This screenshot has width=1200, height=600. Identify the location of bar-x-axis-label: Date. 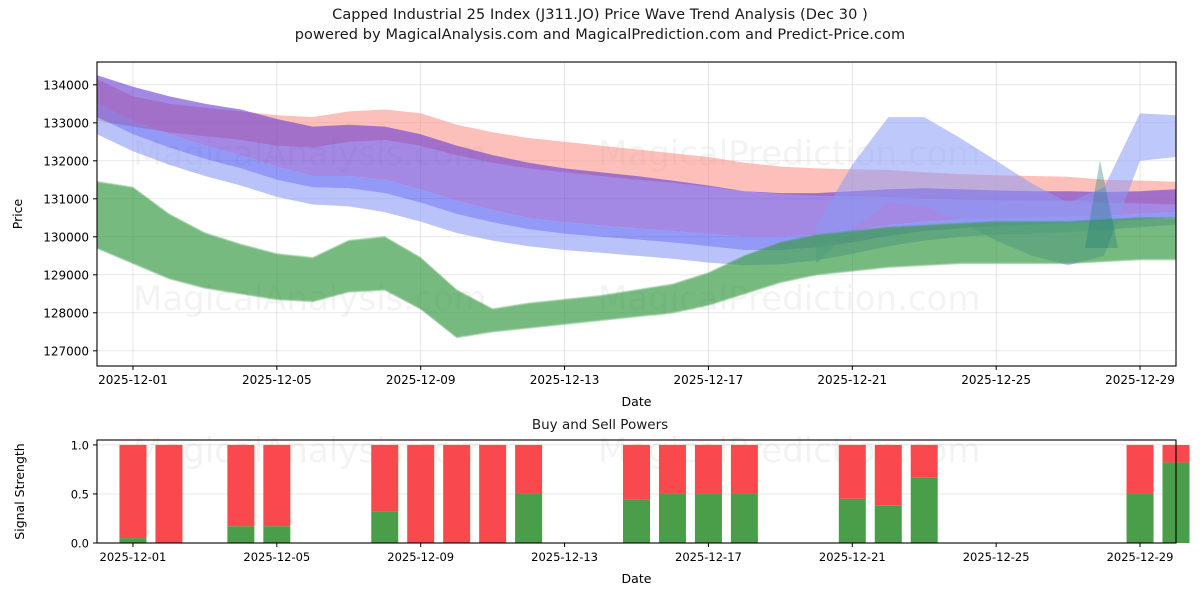
(637, 578).